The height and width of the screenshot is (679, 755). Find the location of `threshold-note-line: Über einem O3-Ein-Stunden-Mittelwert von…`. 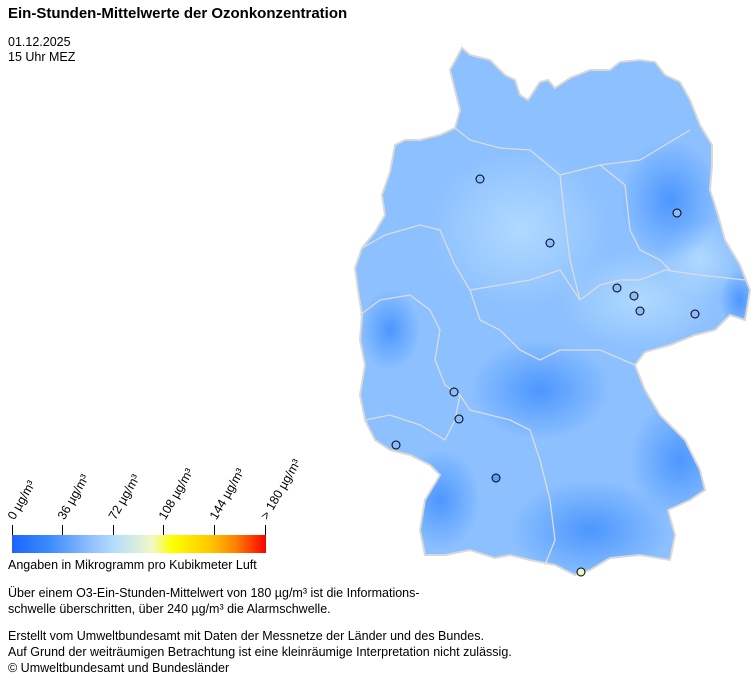

threshold-note-line: Über einem O3-Ein-Stunden-Mittelwert von… is located at coordinates (214, 593).